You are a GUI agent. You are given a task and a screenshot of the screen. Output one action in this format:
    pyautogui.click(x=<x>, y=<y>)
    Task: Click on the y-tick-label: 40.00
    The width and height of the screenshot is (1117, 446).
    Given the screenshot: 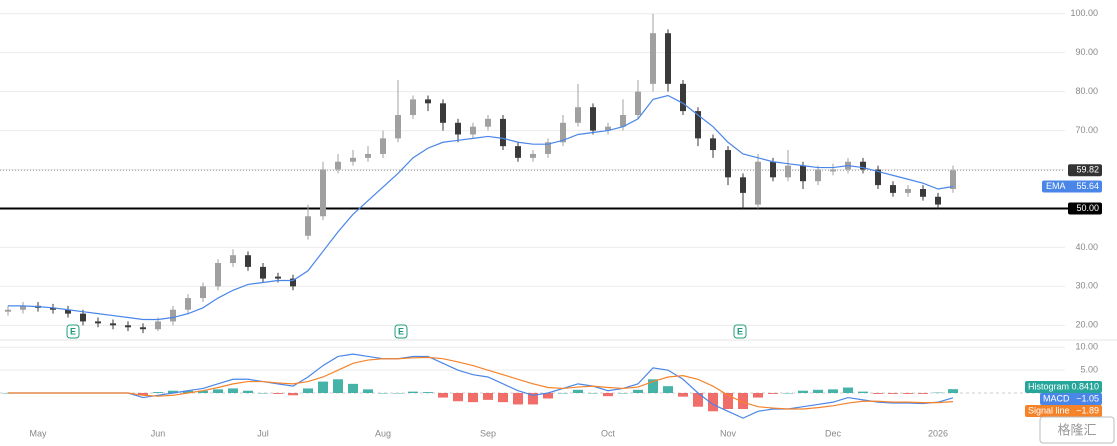 What is the action you would take?
    pyautogui.click(x=1086, y=247)
    